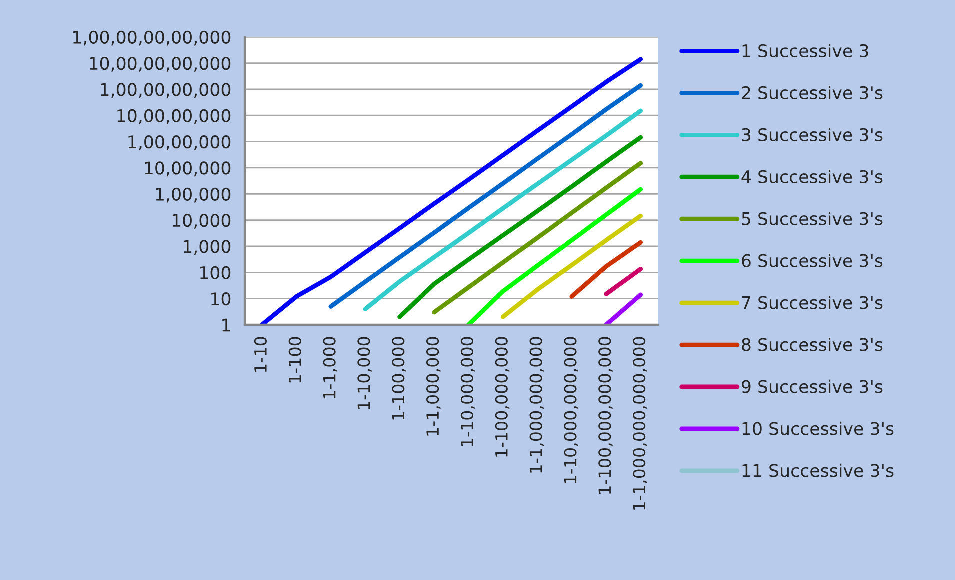 This screenshot has width=955, height=580. What do you see at coordinates (221, 299) in the screenshot?
I see `y-tick-label: 10` at bounding box center [221, 299].